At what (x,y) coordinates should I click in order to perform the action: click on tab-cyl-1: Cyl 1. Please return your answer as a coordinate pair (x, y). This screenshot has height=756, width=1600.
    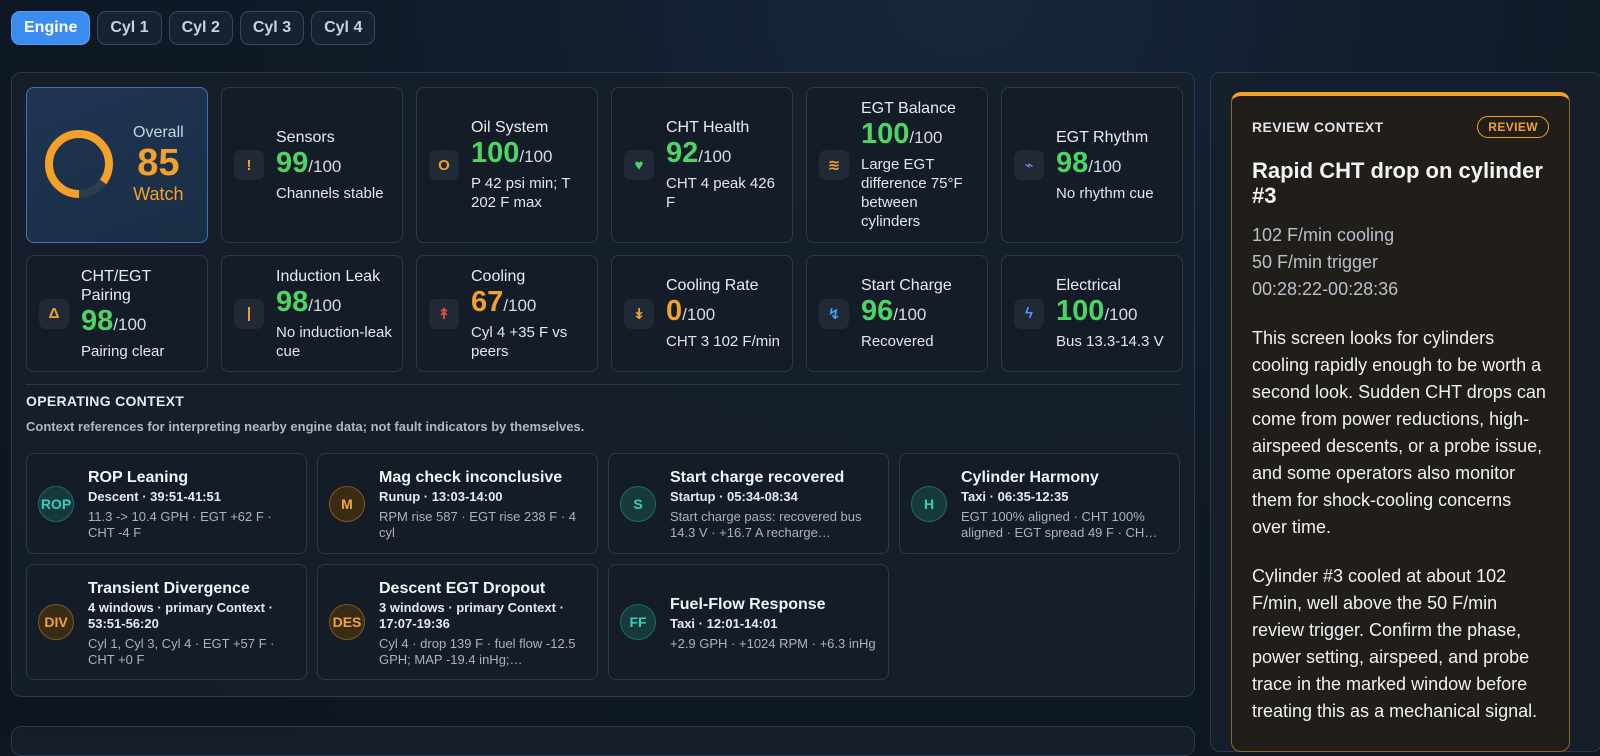
    Looking at the image, I should click on (129, 28).